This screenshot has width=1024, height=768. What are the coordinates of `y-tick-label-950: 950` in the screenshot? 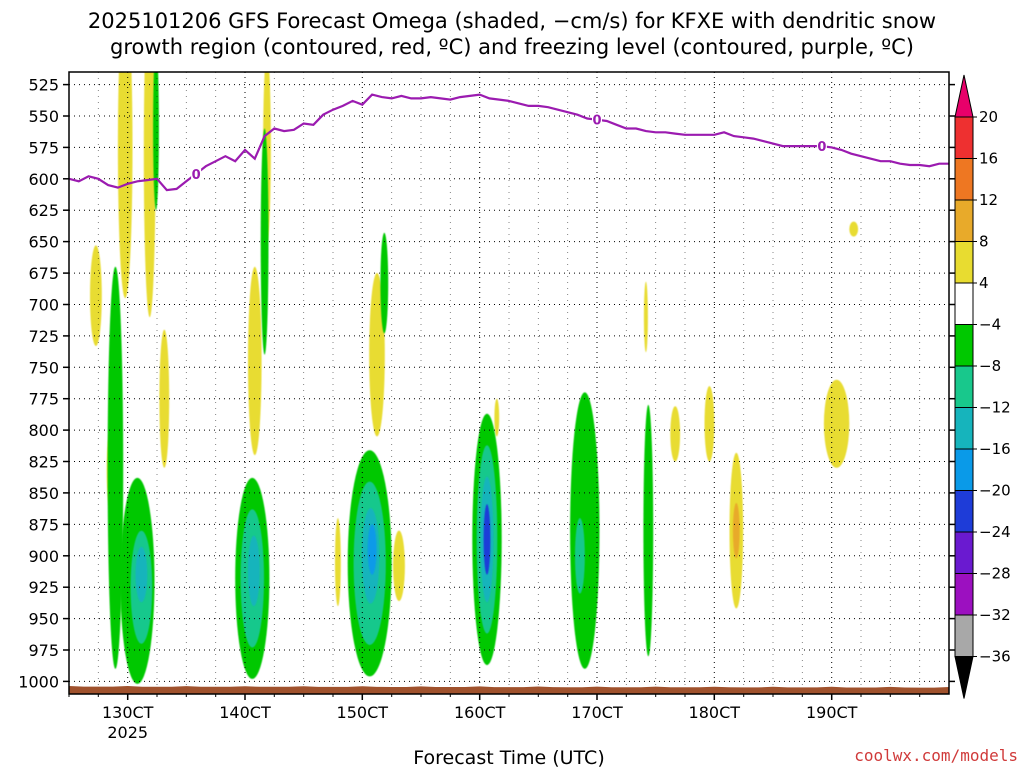 It's located at (43, 619).